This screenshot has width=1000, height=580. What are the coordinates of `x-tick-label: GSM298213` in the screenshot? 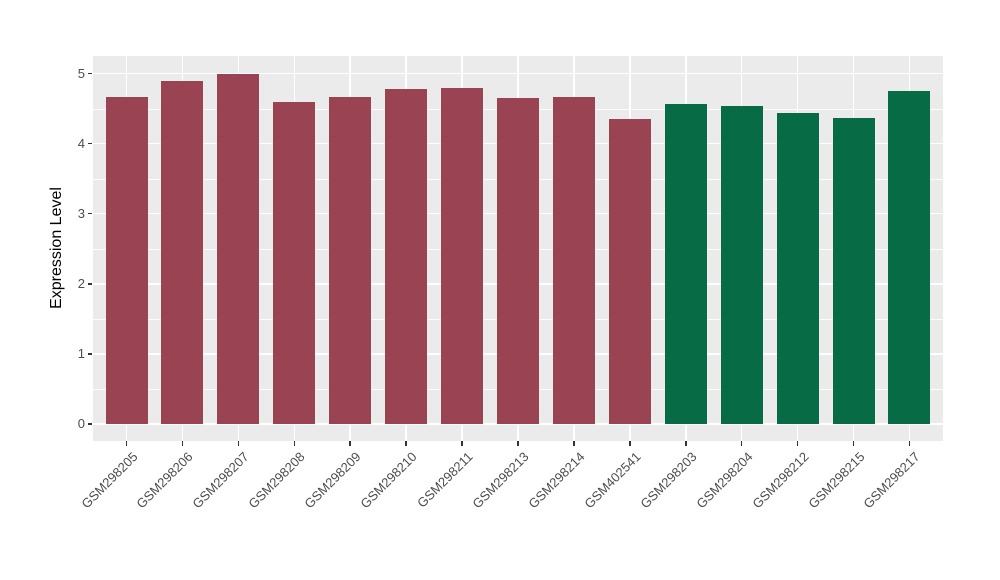 It's located at (500, 480).